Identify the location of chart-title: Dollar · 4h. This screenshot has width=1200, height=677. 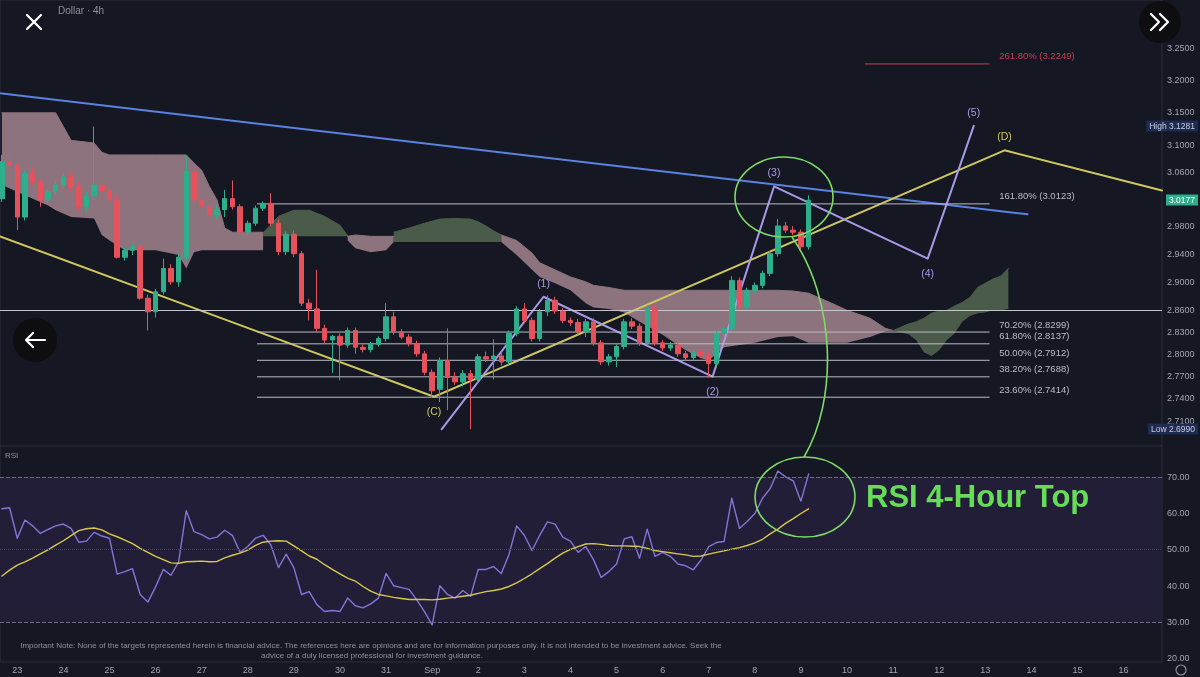
(81, 10).